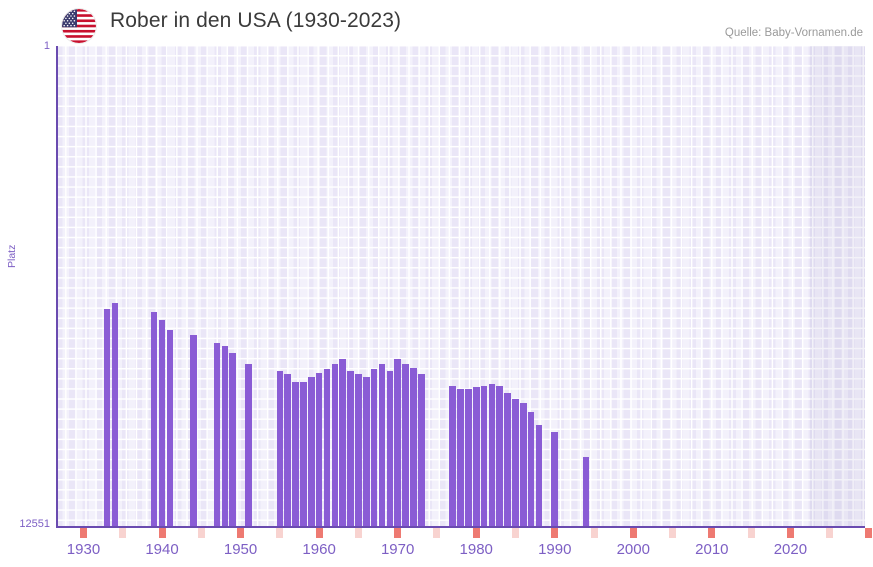  I want to click on y-axis-line, so click(57, 286).